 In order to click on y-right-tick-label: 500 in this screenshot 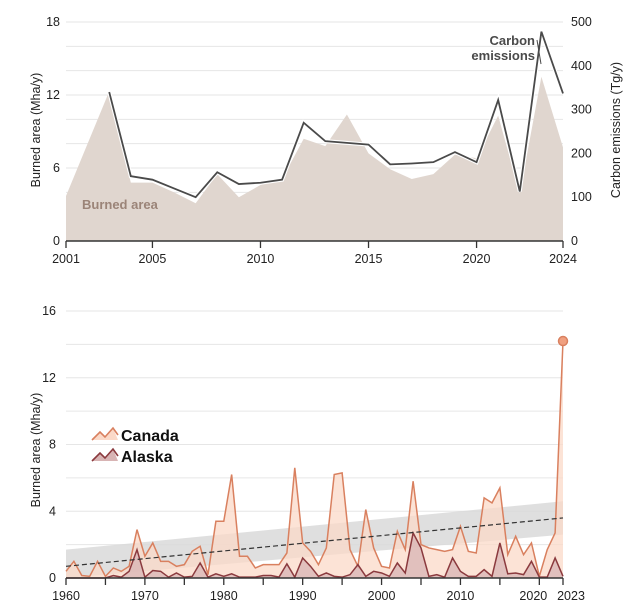, I will do `click(581, 22)`.